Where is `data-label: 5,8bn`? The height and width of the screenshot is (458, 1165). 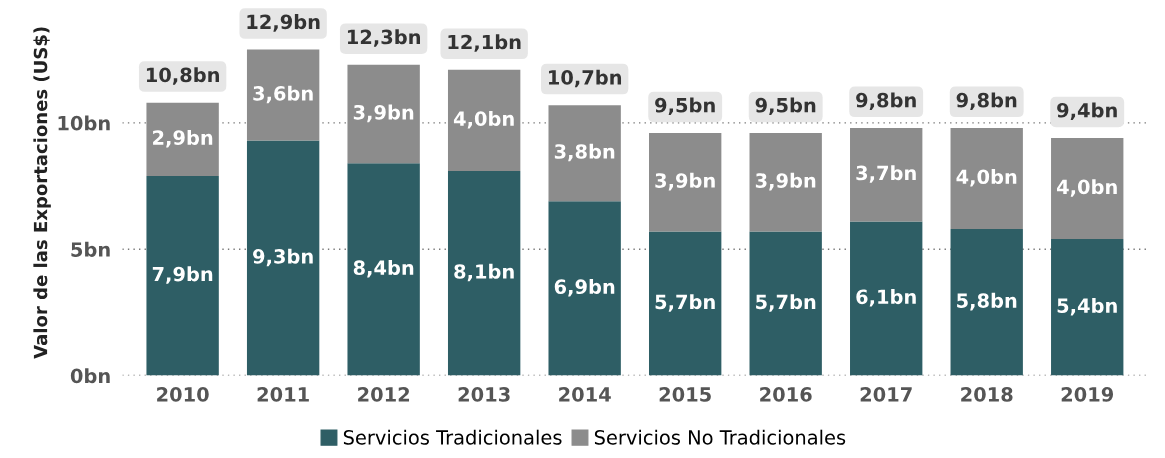
data-label: 5,8bn is located at coordinates (987, 301).